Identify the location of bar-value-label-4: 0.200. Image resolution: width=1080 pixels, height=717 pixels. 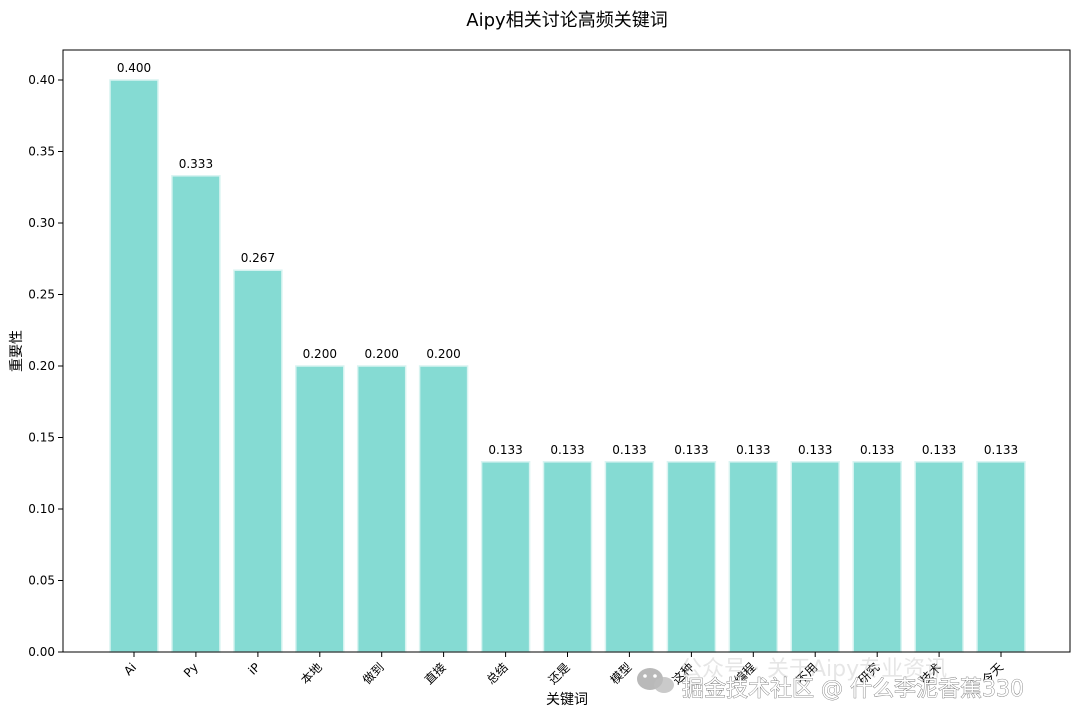
(382, 354).